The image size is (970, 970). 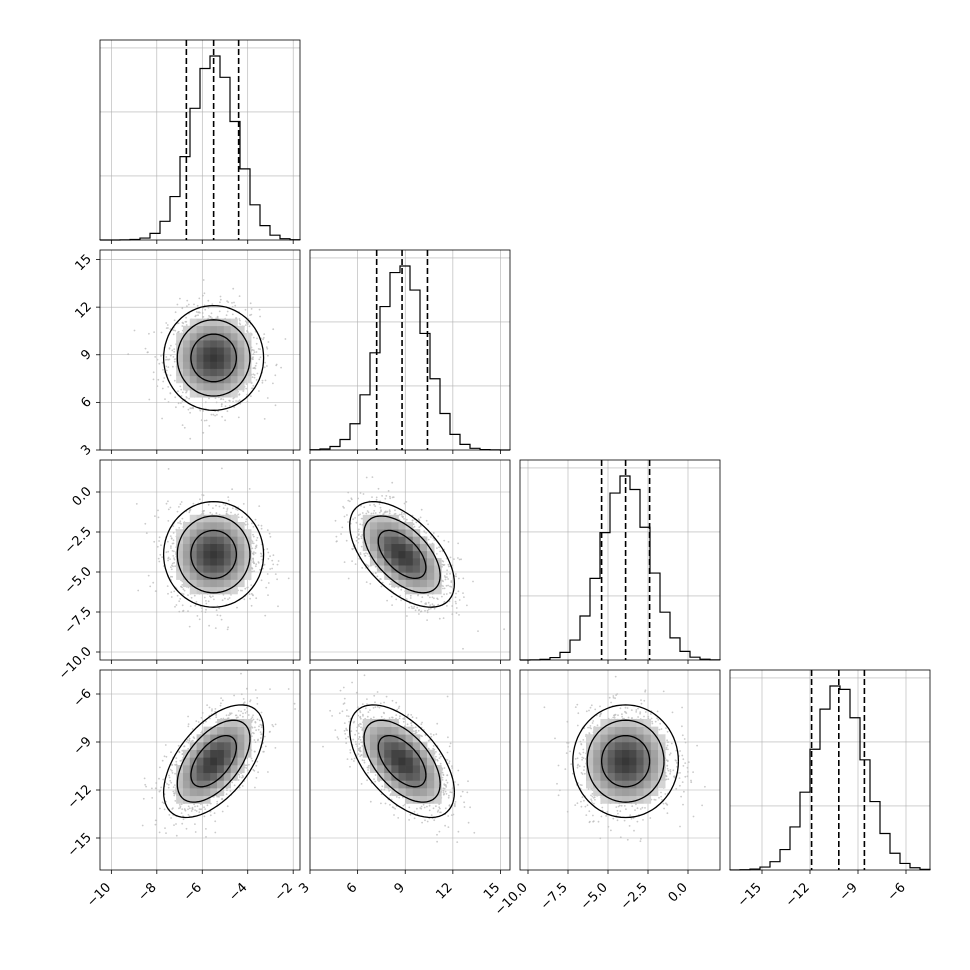 I want to click on panel-frame, so click(x=200, y=140).